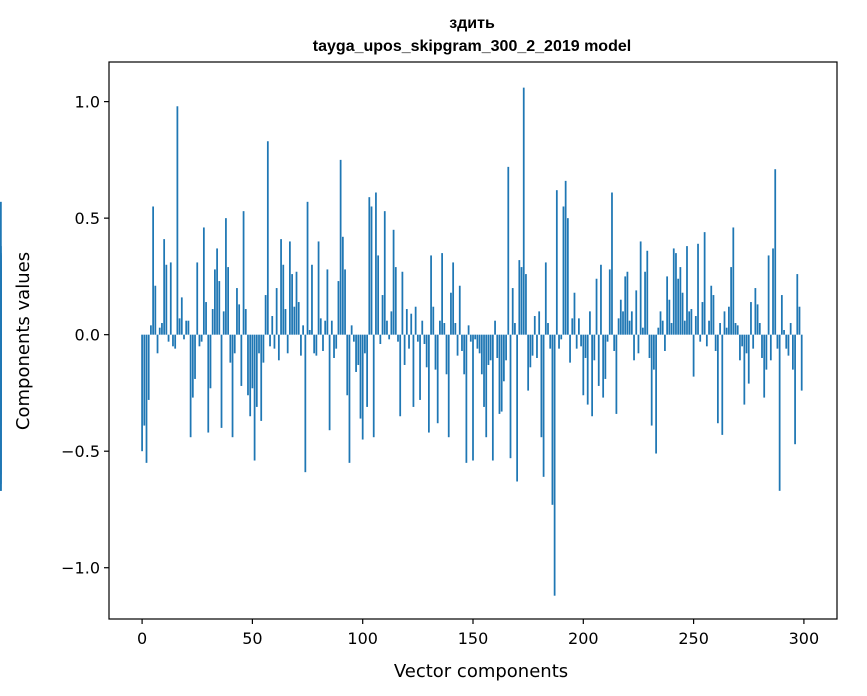  Describe the element at coordinates (87, 335) in the screenshot. I see `y-tick-label: 0.0` at that location.